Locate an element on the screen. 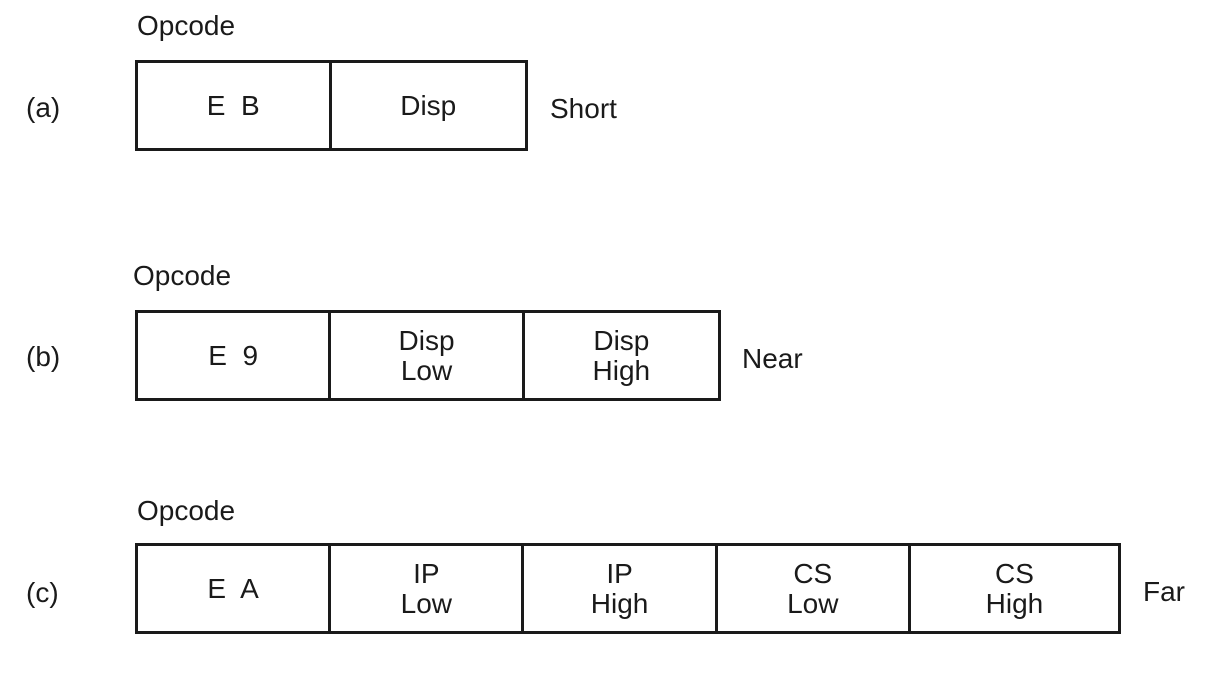 The image size is (1232, 676). ip-high-cell: IP High is located at coordinates (621, 588).